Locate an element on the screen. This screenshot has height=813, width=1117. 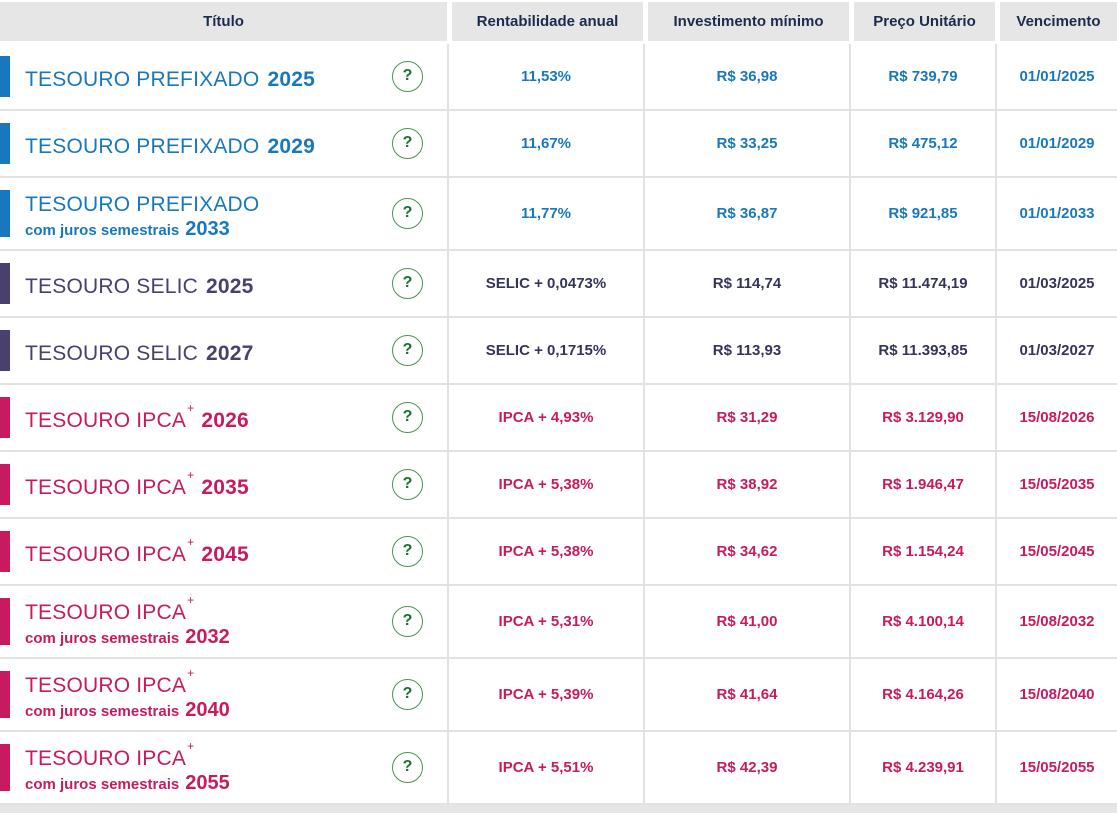
annual-rate-cell: 11,67% is located at coordinates (545, 143).